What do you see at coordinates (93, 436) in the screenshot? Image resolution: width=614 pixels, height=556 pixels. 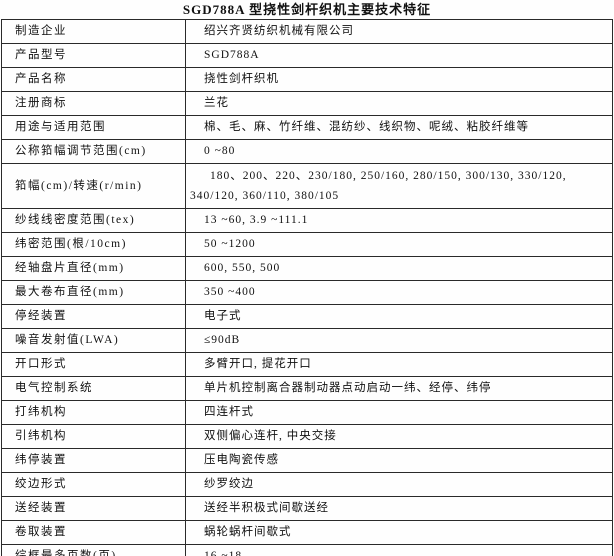 I see `spec-label: 引纬机构` at bounding box center [93, 436].